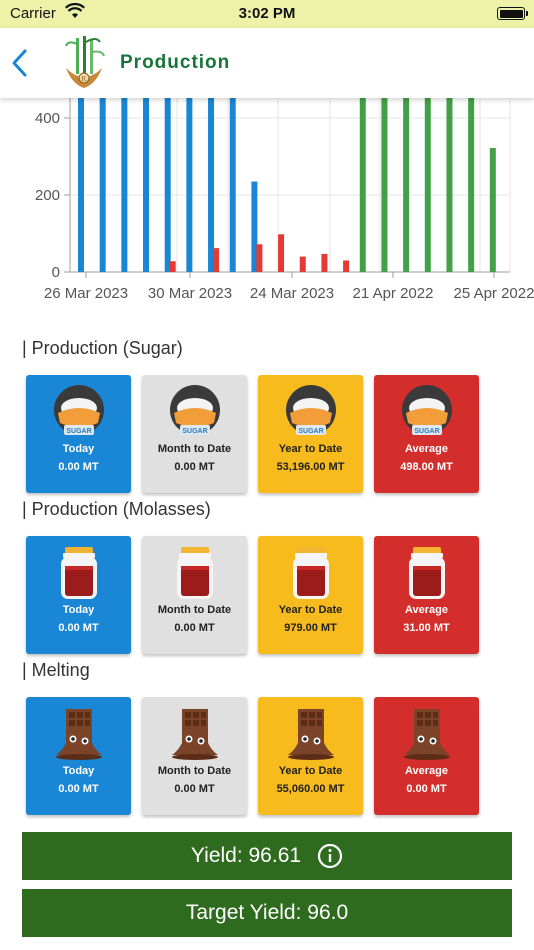 This screenshot has width=534, height=950. I want to click on melting-card-month-to-date: Month to Date 0.00 MT, so click(194, 756).